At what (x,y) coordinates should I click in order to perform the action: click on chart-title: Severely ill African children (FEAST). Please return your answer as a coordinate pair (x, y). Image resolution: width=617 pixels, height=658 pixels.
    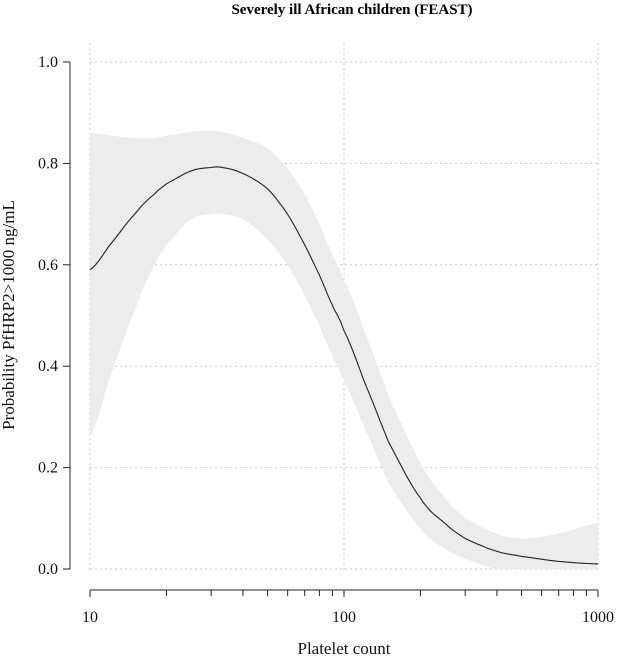
    Looking at the image, I should click on (351, 10).